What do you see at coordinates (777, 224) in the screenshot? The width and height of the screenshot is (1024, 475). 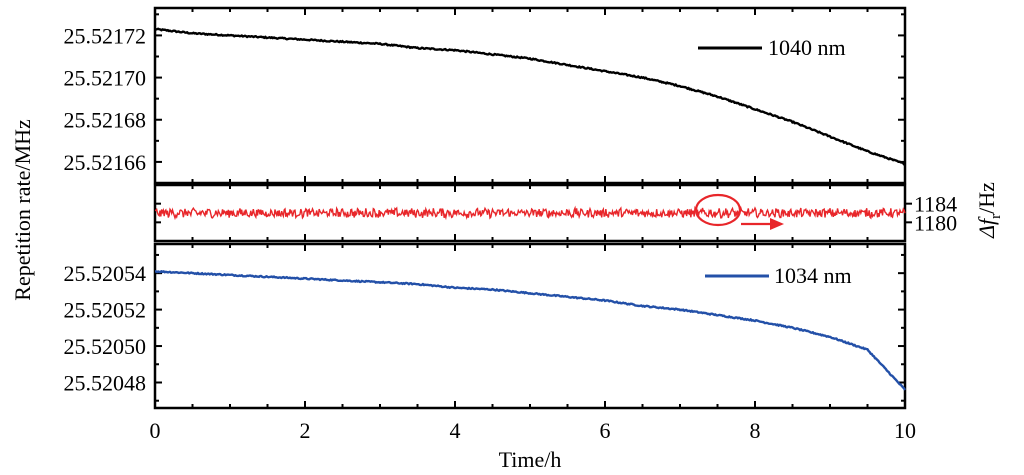 I see `arrow-head` at bounding box center [777, 224].